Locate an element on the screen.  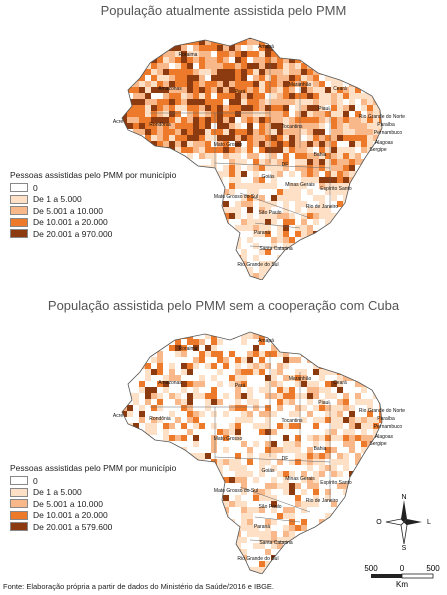
legend-item: De 1 a 5.000 is located at coordinates (93, 200).